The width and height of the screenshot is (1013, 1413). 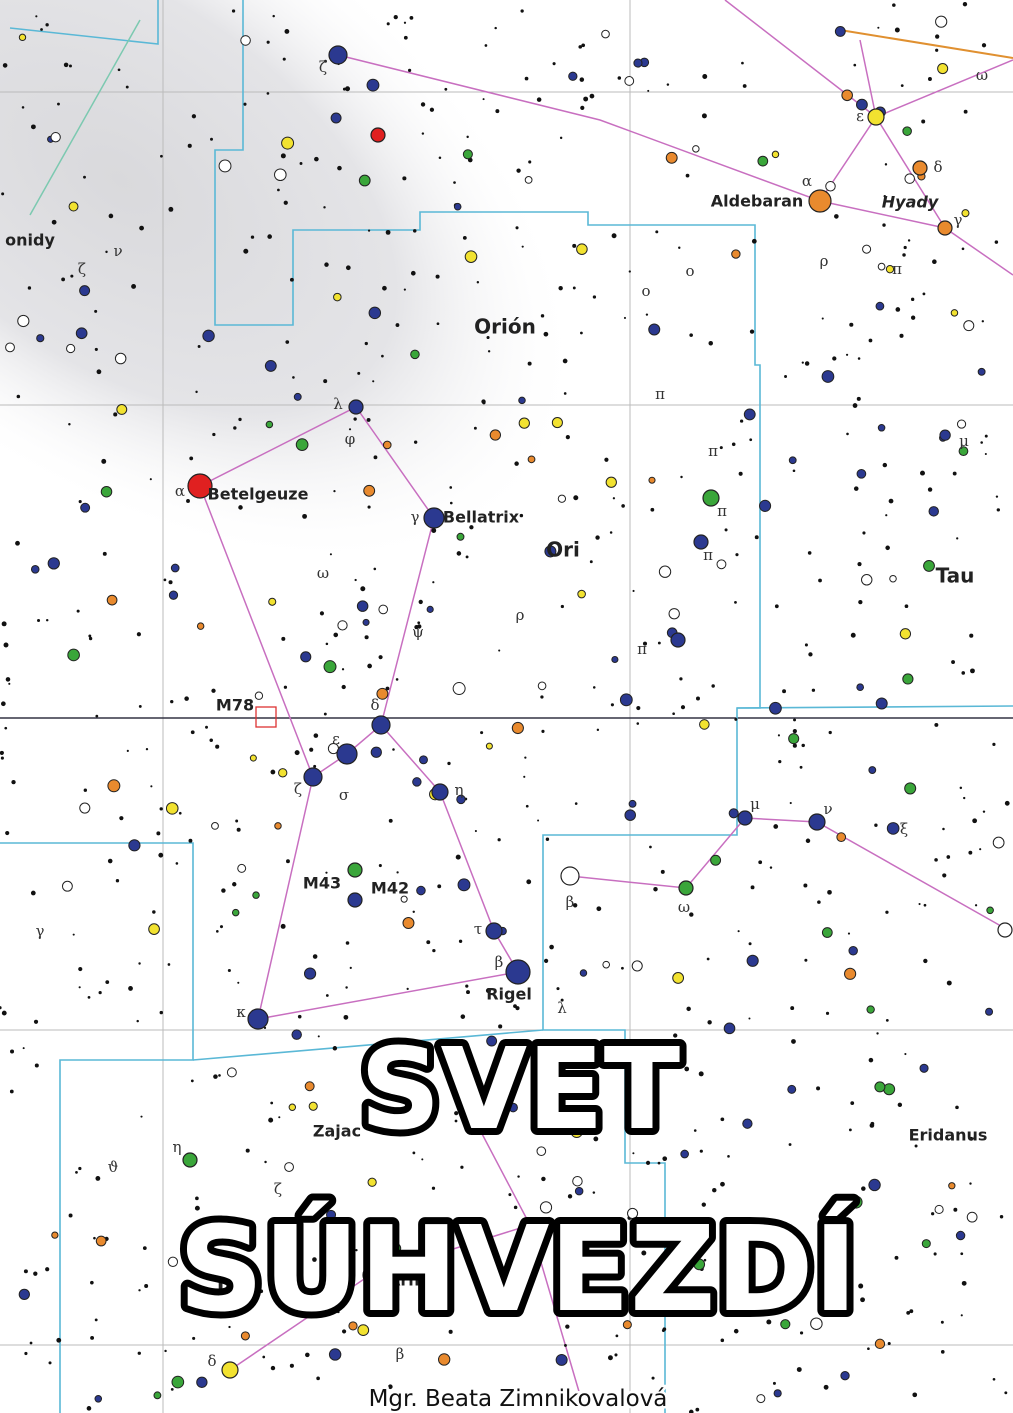 What do you see at coordinates (904, 829) in the screenshot?
I see `greek-label: ξ` at bounding box center [904, 829].